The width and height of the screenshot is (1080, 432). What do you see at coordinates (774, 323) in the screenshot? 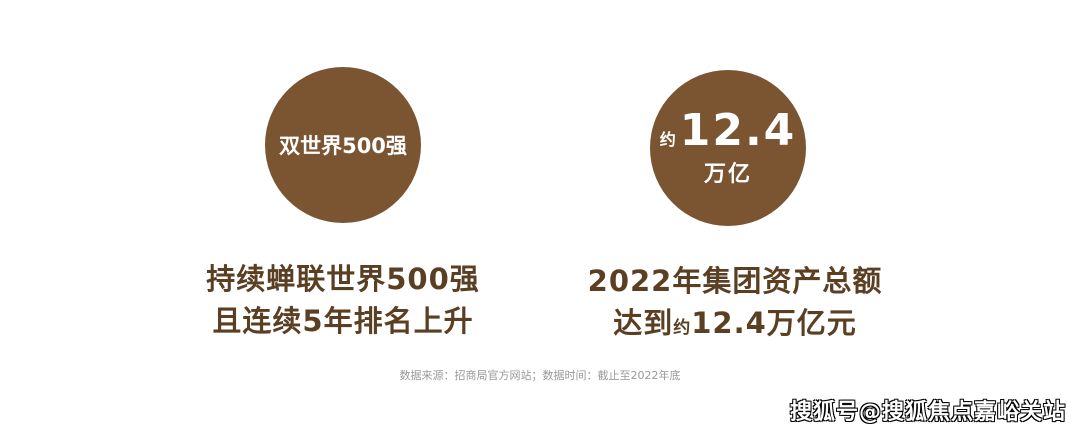
I see `heading-right-value: 12.4万亿元` at bounding box center [774, 323].